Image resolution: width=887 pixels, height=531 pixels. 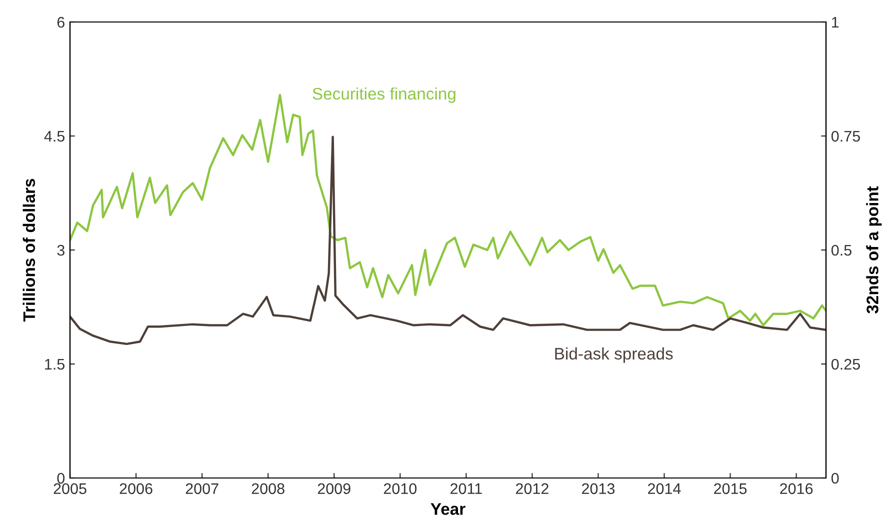 What do you see at coordinates (70, 488) in the screenshot?
I see `x-tick-label: 2005` at bounding box center [70, 488].